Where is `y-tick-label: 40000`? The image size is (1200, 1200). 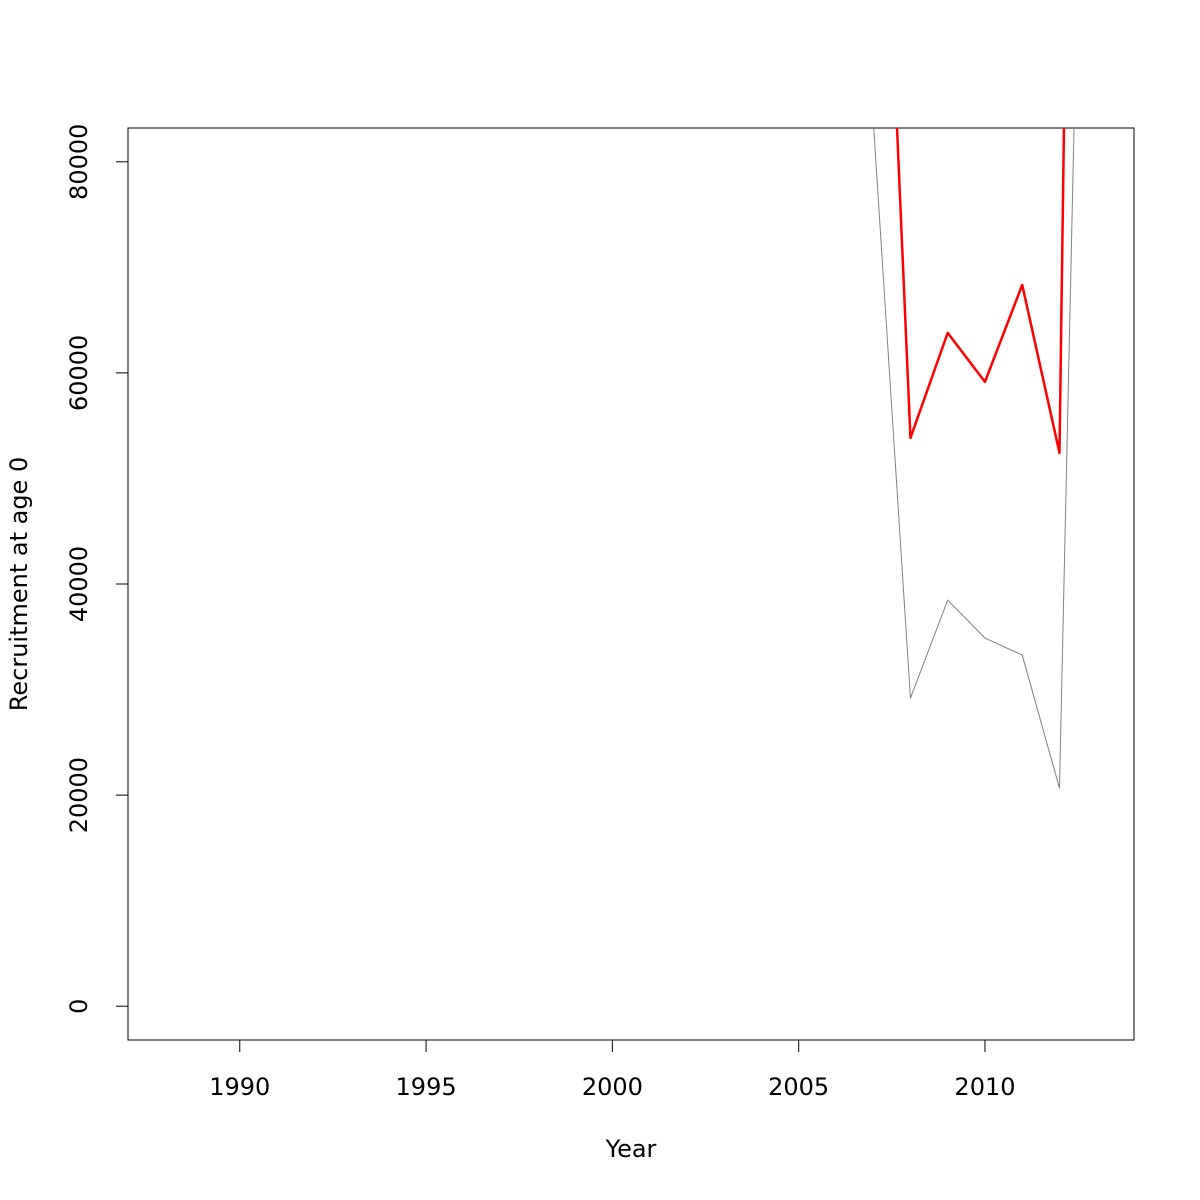 y-tick-label: 40000 is located at coordinates (79, 584).